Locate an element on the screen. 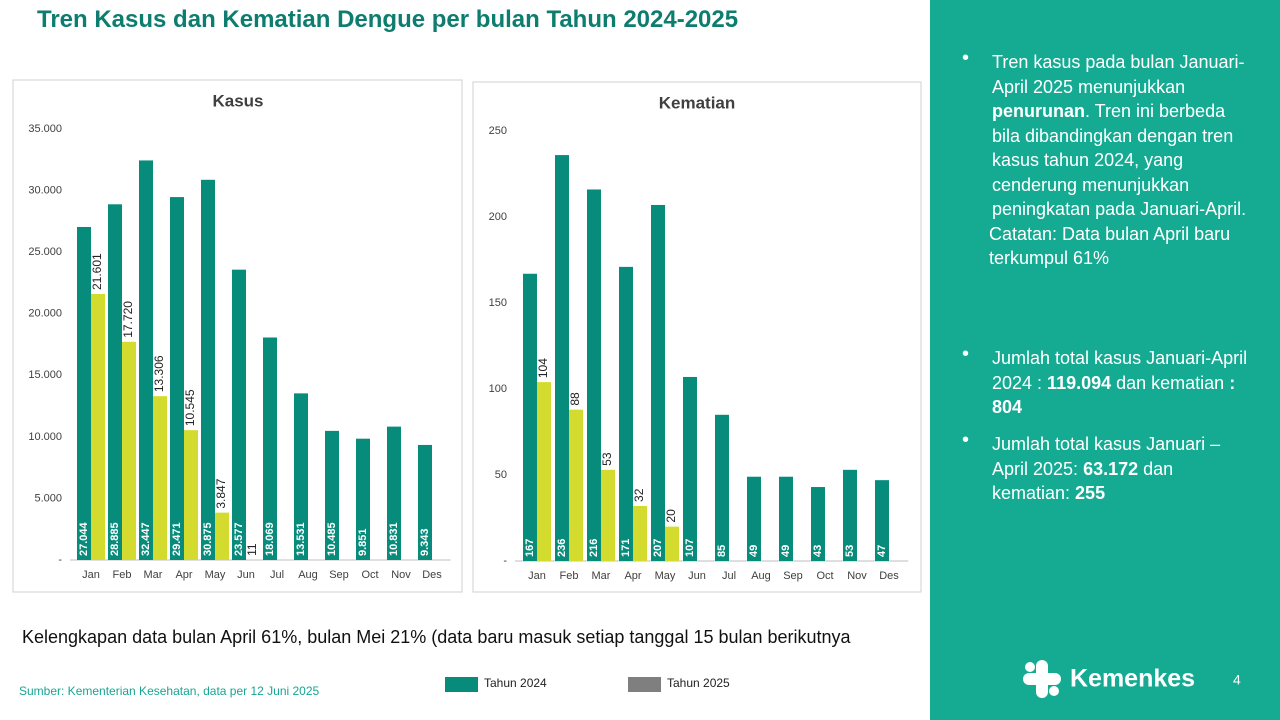 This screenshot has width=1280, height=720. value-label: 21.601 is located at coordinates (97, 271).